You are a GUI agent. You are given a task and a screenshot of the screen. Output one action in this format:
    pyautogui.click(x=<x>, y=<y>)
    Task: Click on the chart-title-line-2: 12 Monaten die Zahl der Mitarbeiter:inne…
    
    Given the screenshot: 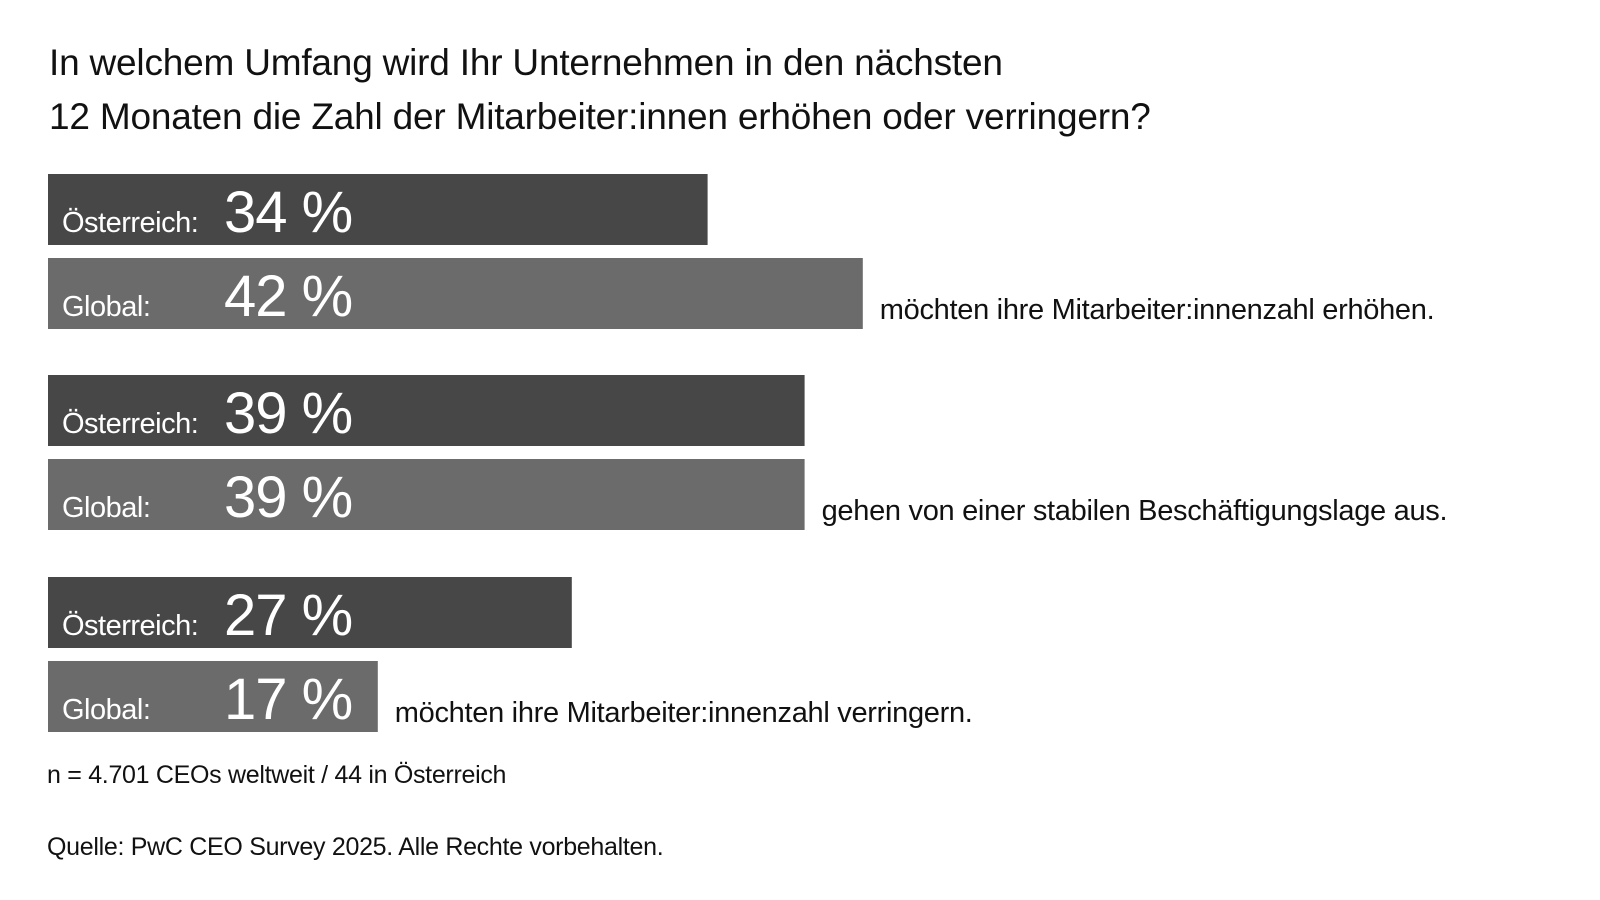 What is the action you would take?
    pyautogui.click(x=600, y=116)
    